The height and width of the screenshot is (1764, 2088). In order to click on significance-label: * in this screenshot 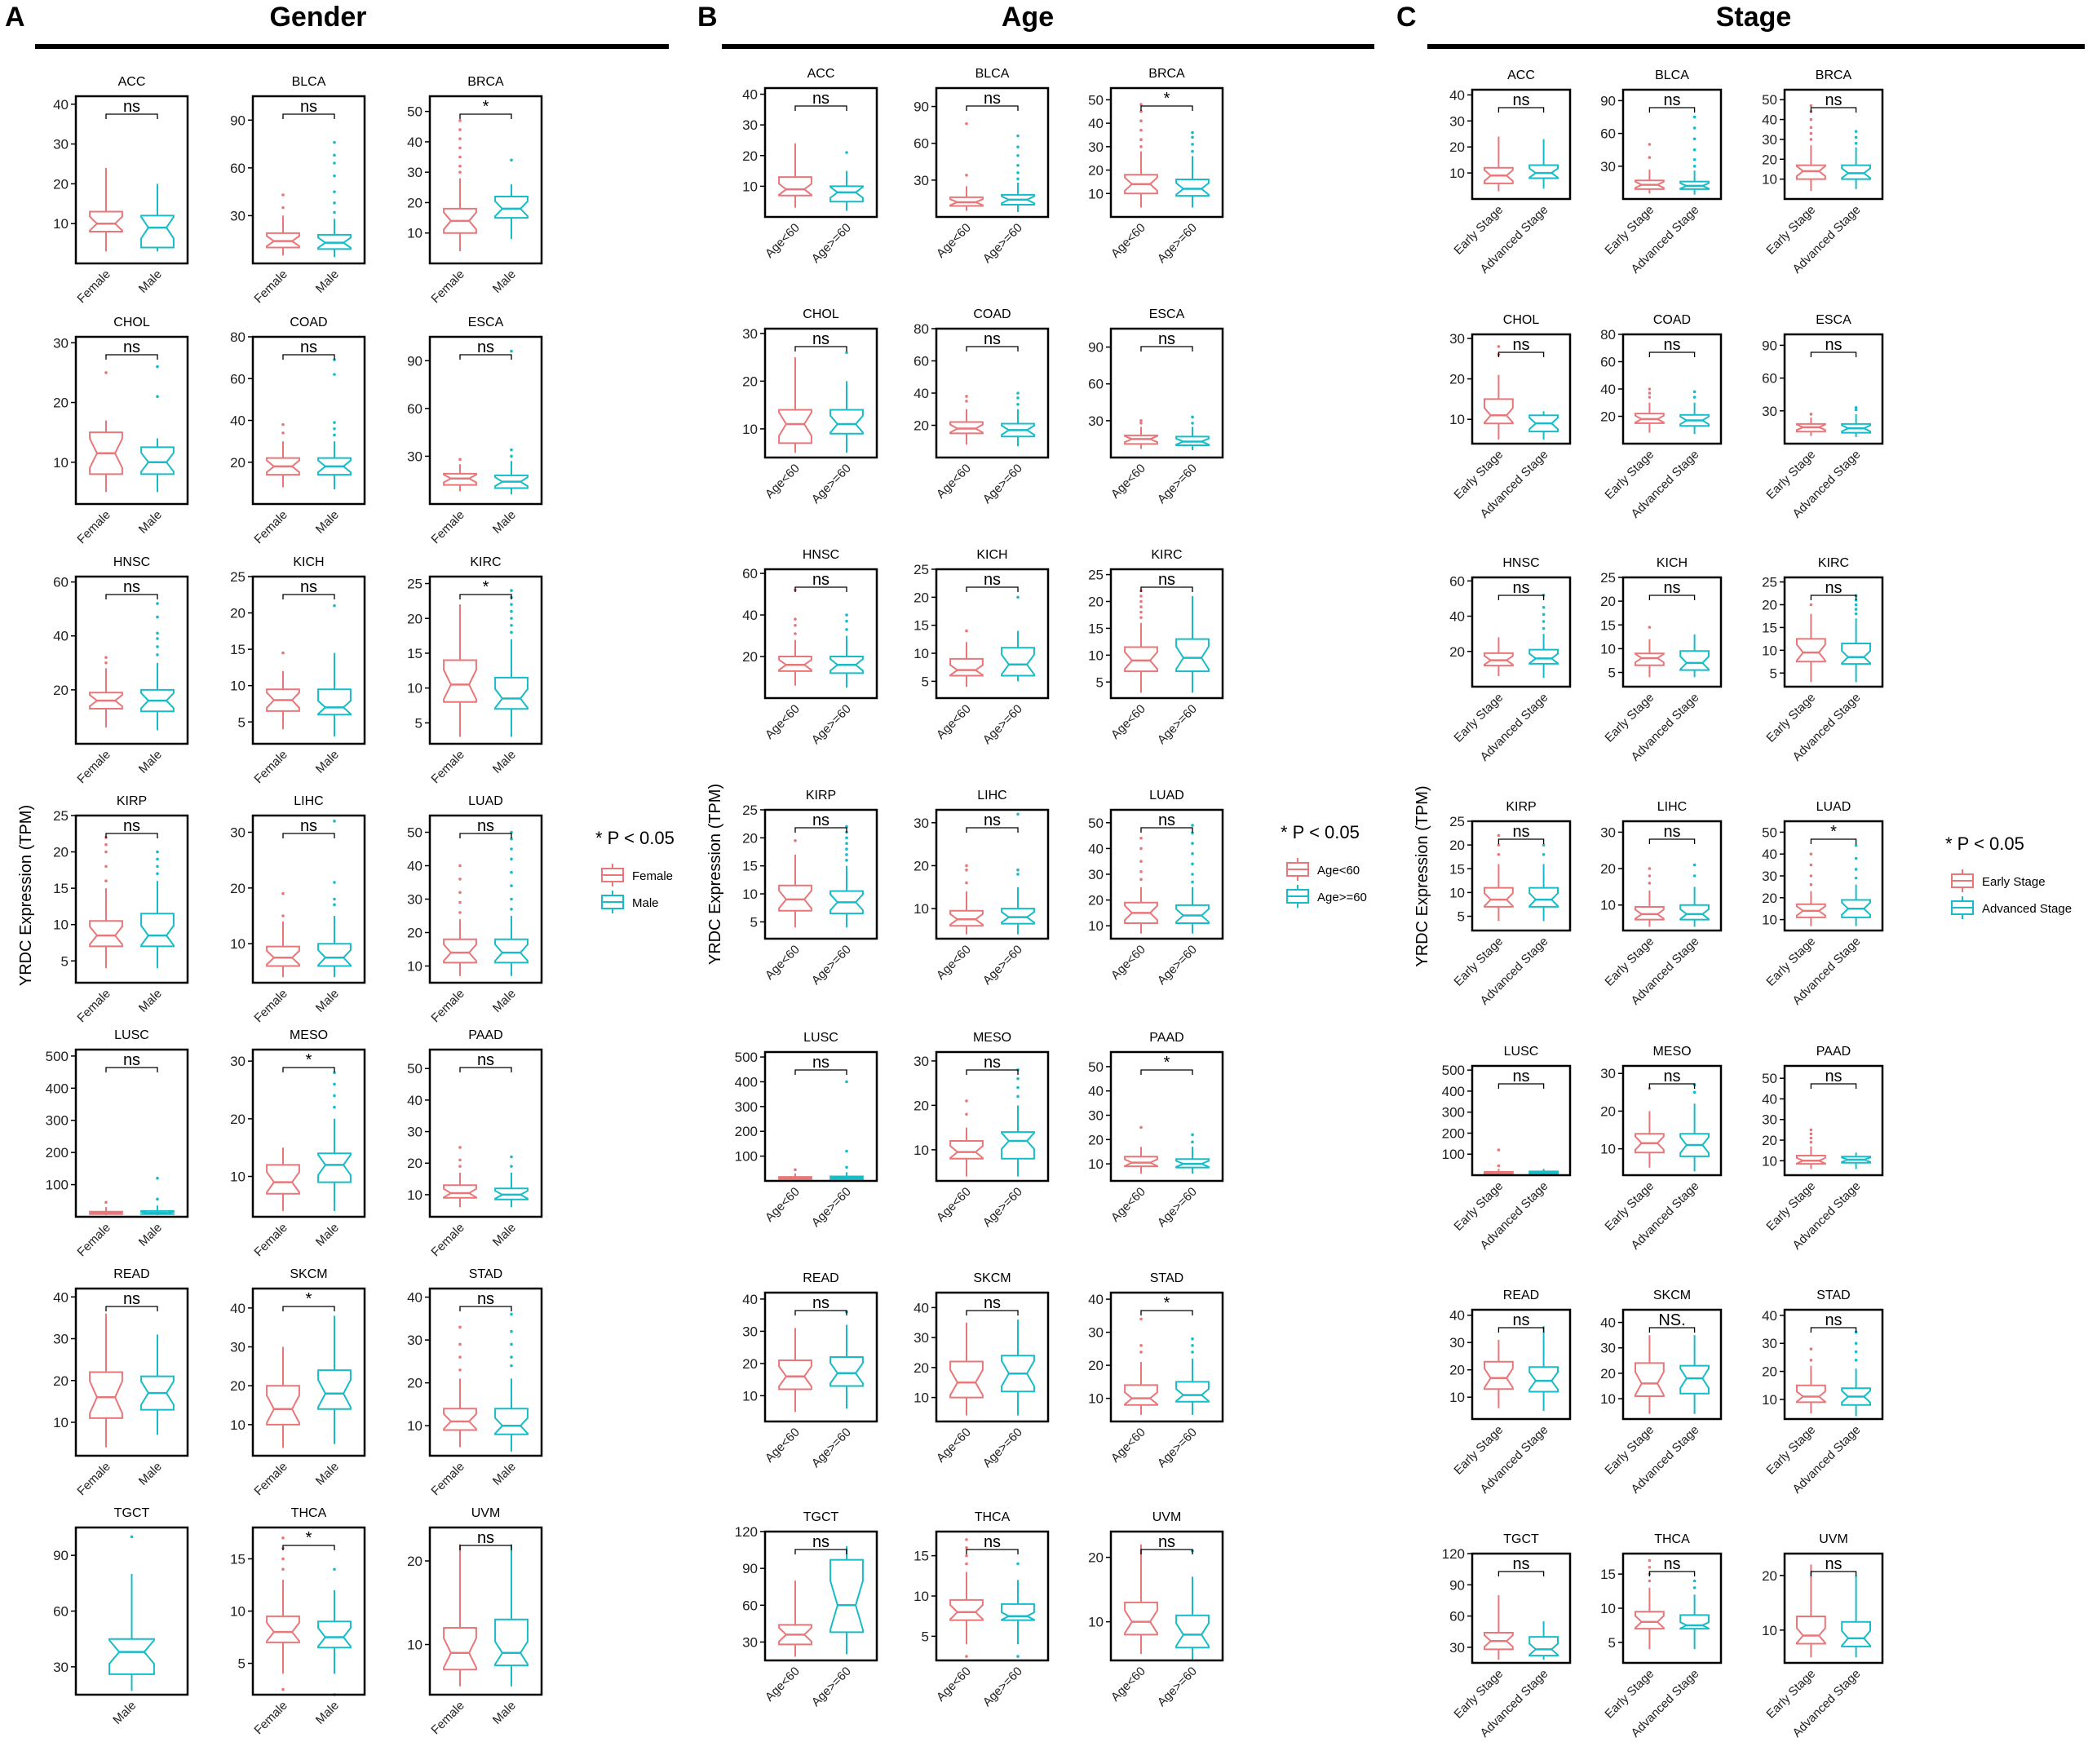, I will do `click(486, 587)`.